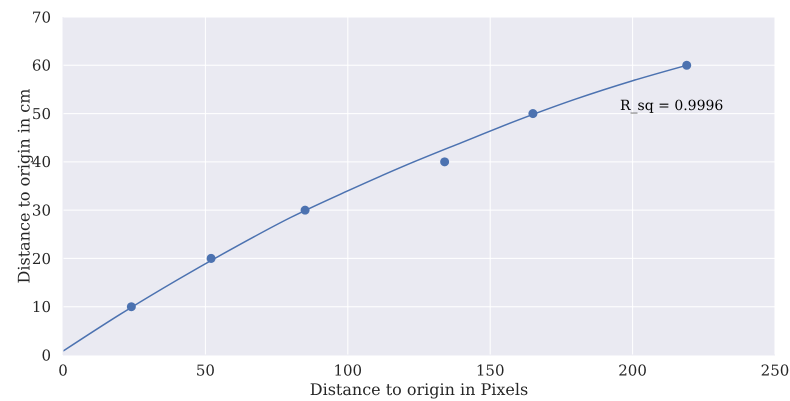 This screenshot has height=401, width=790. Describe the element at coordinates (63, 371) in the screenshot. I see `x-tick-label: 0` at that location.